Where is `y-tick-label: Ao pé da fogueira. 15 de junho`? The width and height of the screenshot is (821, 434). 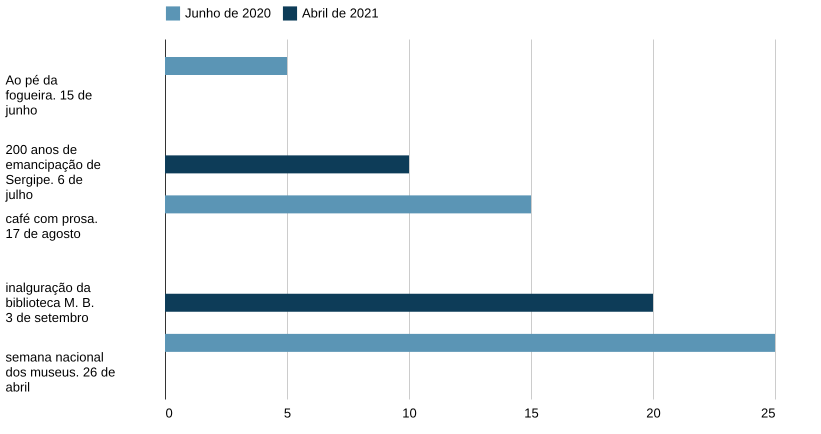 y-tick-label: Ao pé da fogueira. 15 de junho is located at coordinates (48, 95).